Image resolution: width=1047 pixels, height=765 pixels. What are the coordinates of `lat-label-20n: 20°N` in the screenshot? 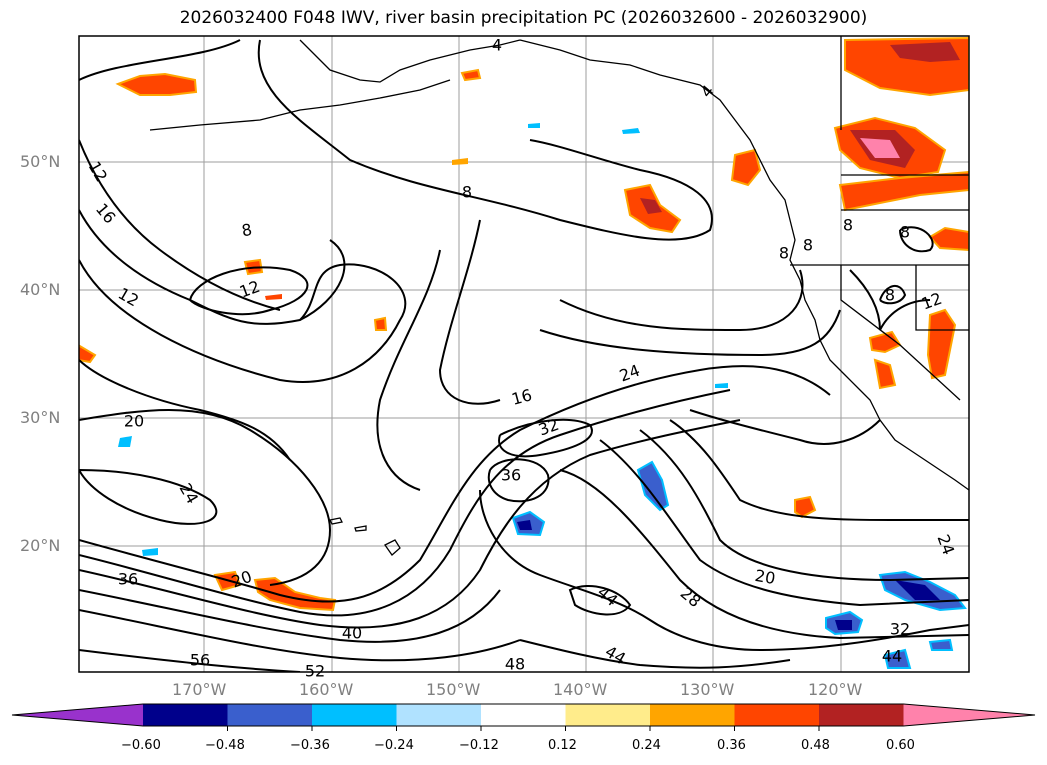 It's located at (40, 545).